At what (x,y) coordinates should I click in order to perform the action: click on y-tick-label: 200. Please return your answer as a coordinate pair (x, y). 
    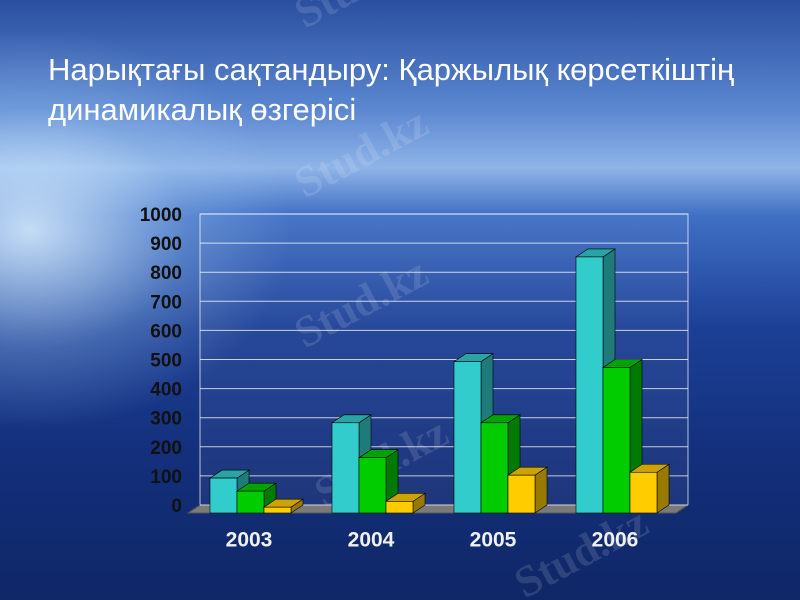
    Looking at the image, I should click on (166, 448).